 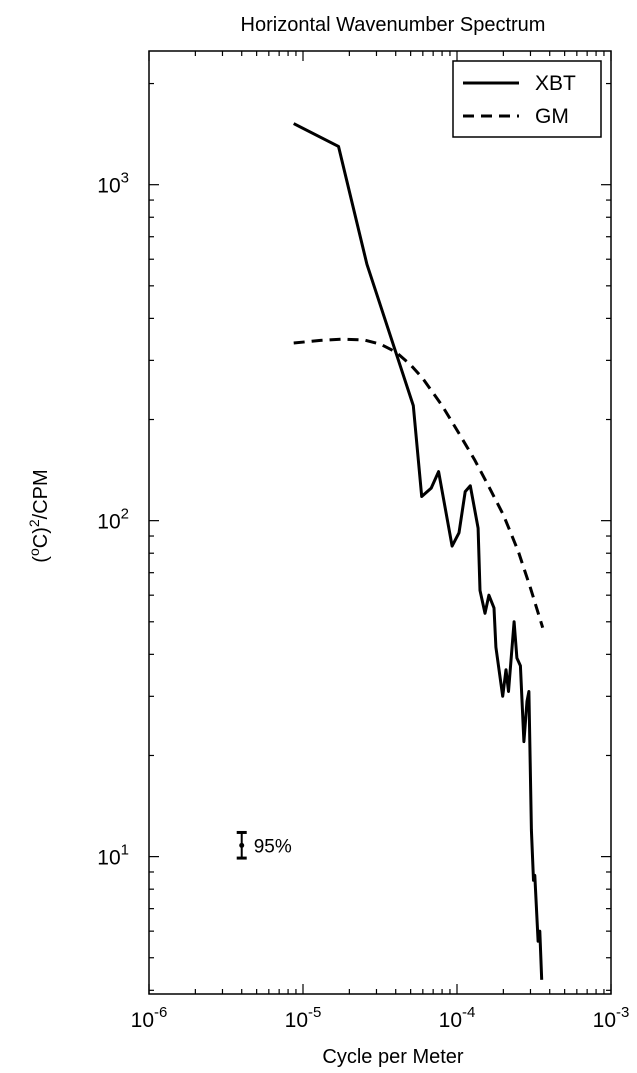 I want to click on legend-box, so click(x=527, y=99).